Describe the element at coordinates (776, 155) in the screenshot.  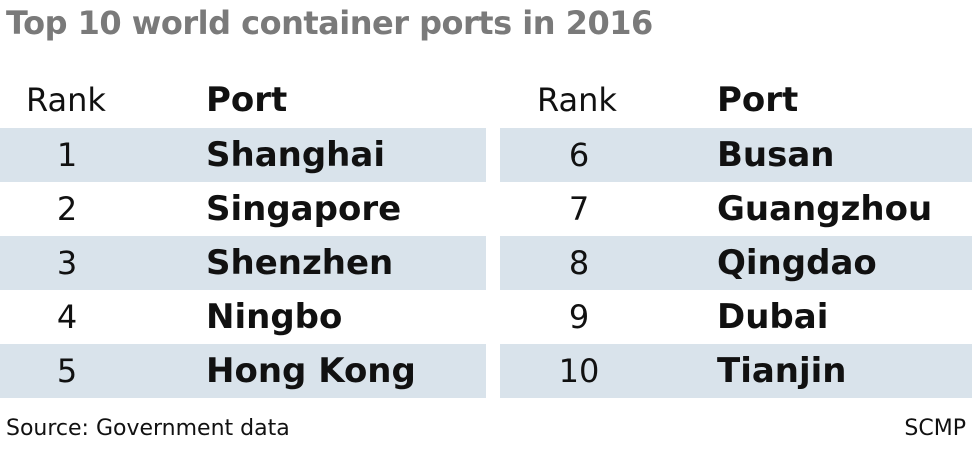
I see `port-cell: Busan` at that location.